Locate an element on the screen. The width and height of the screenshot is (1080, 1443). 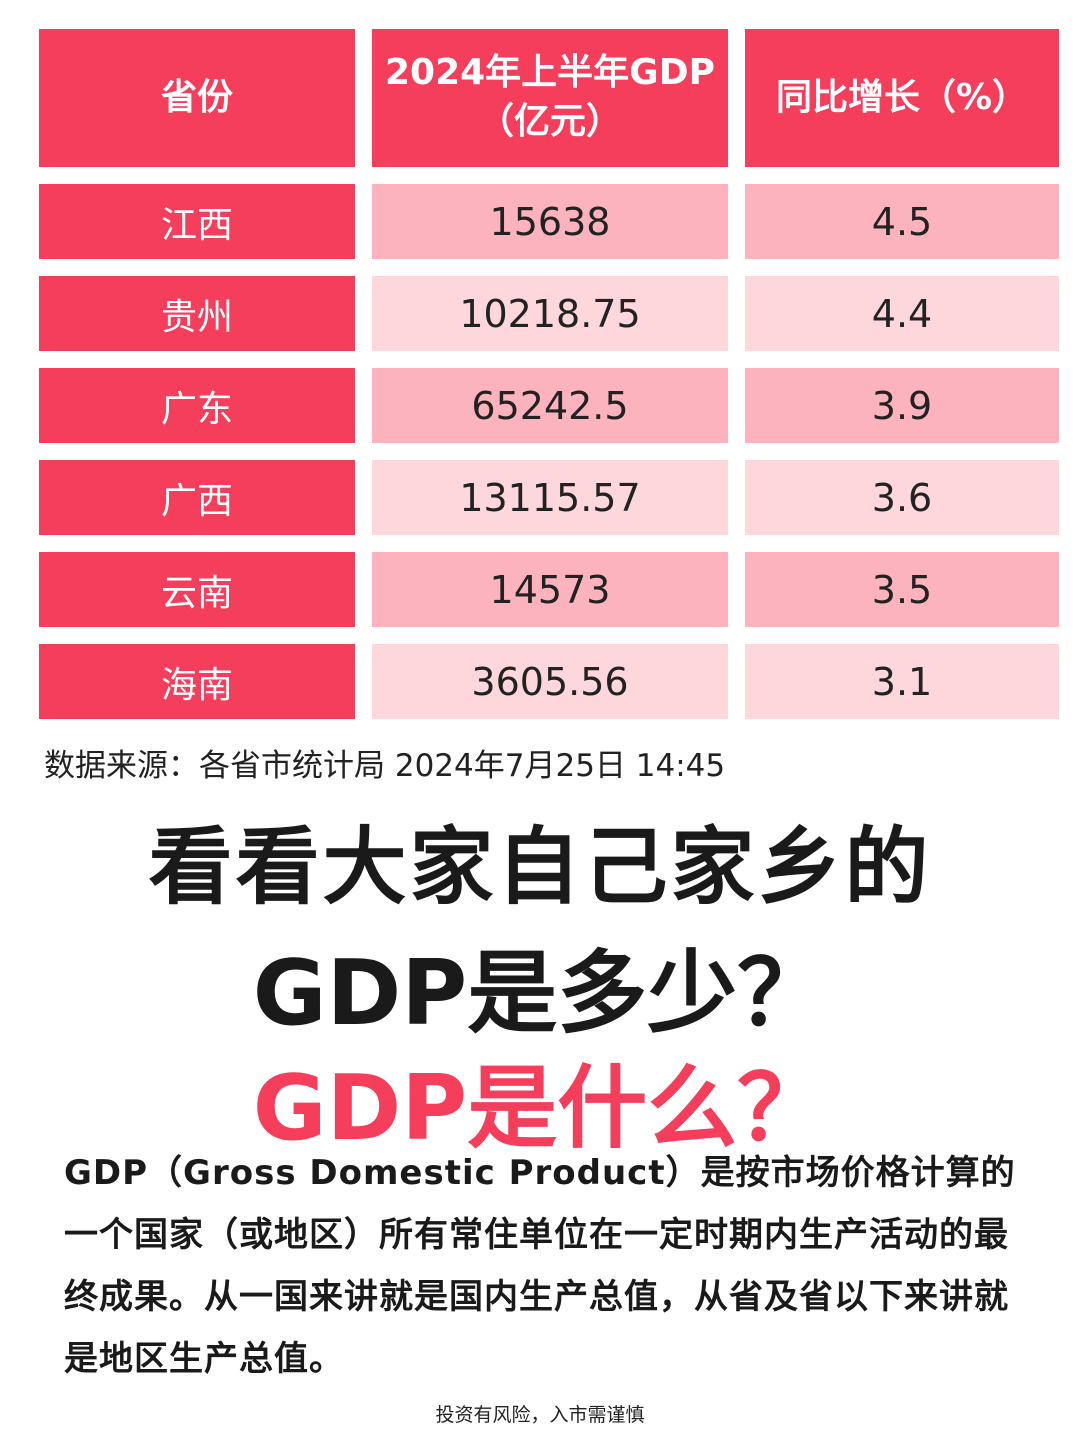
province-cell: 云南 is located at coordinates (197, 589).